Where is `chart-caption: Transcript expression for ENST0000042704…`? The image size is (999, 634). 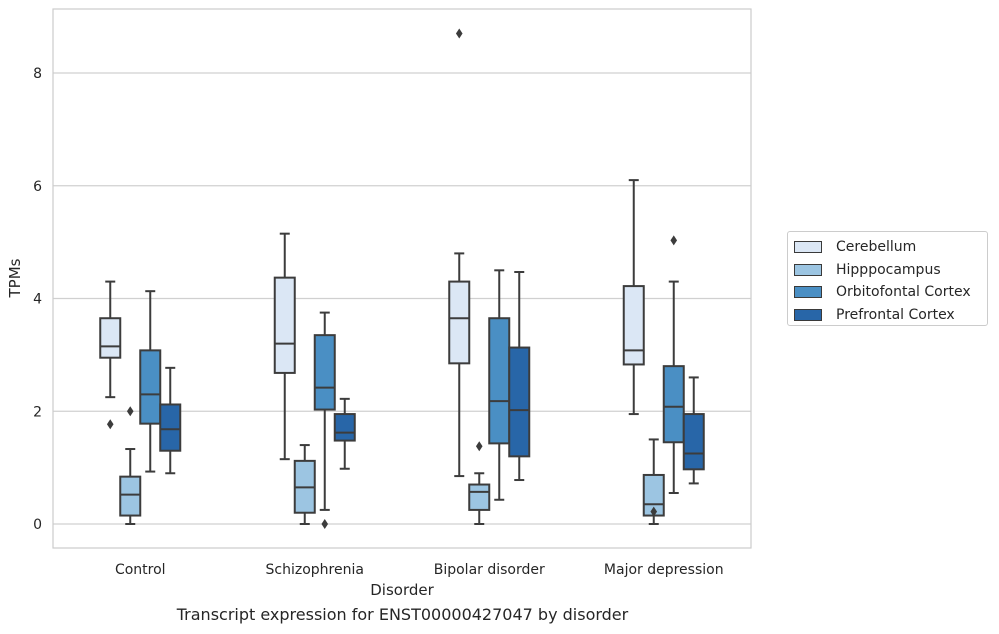
chart-caption: Transcript expression for ENST0000042704… is located at coordinates (402, 614).